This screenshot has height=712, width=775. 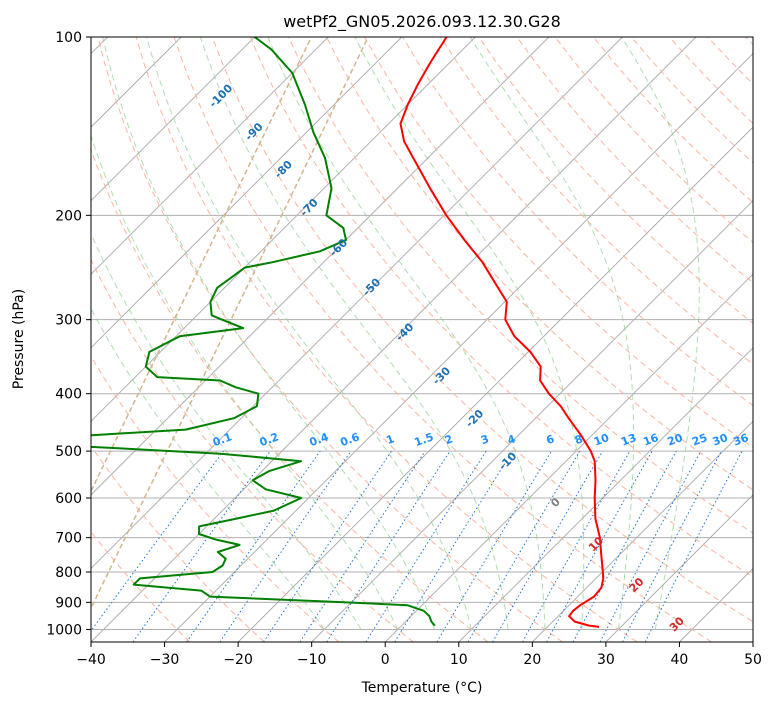 I want to click on x-tick-label: 0, so click(x=385, y=660).